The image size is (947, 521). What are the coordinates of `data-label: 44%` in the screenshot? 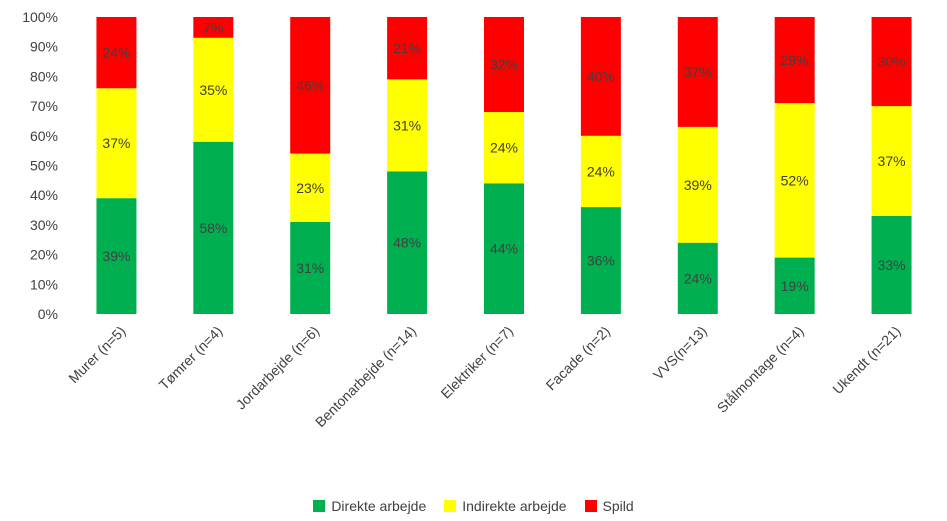 It's located at (504, 249).